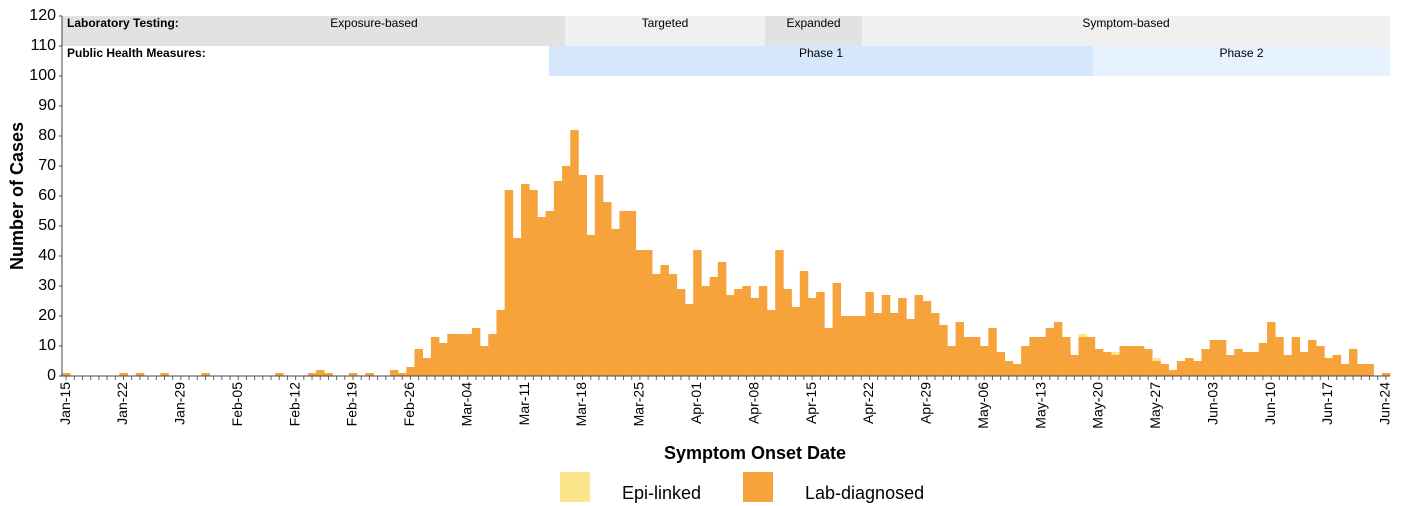  I want to click on measures-row-label: Public Health Measures:, so click(136, 53).